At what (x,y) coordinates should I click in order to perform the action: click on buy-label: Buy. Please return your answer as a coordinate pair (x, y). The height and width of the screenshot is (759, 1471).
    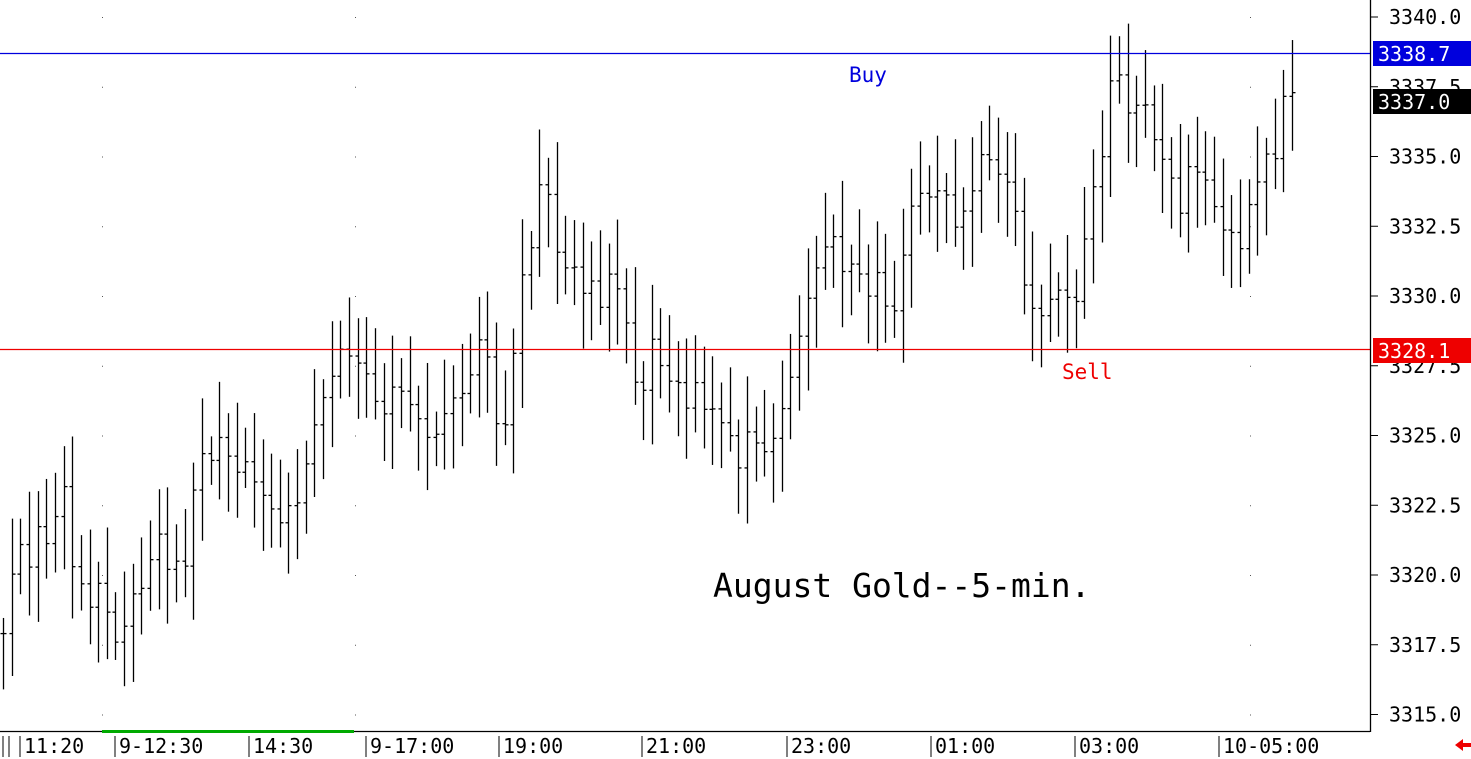
    Looking at the image, I should click on (868, 75).